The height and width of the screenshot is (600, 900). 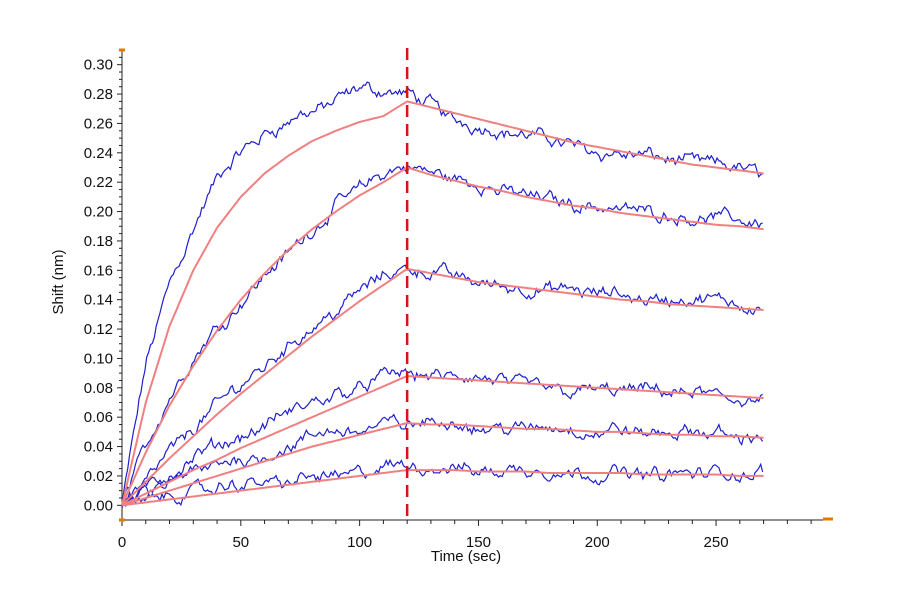 I want to click on y-tick-label: 0.06, so click(x=98, y=417).